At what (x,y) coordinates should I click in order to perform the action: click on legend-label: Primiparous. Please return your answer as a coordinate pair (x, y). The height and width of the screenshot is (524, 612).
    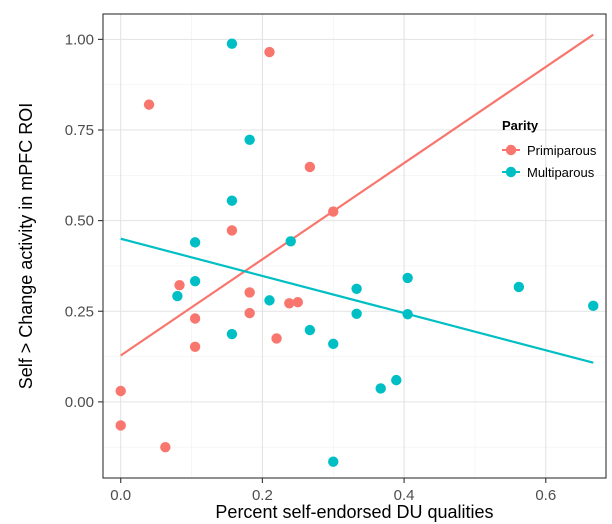
    Looking at the image, I should click on (562, 150).